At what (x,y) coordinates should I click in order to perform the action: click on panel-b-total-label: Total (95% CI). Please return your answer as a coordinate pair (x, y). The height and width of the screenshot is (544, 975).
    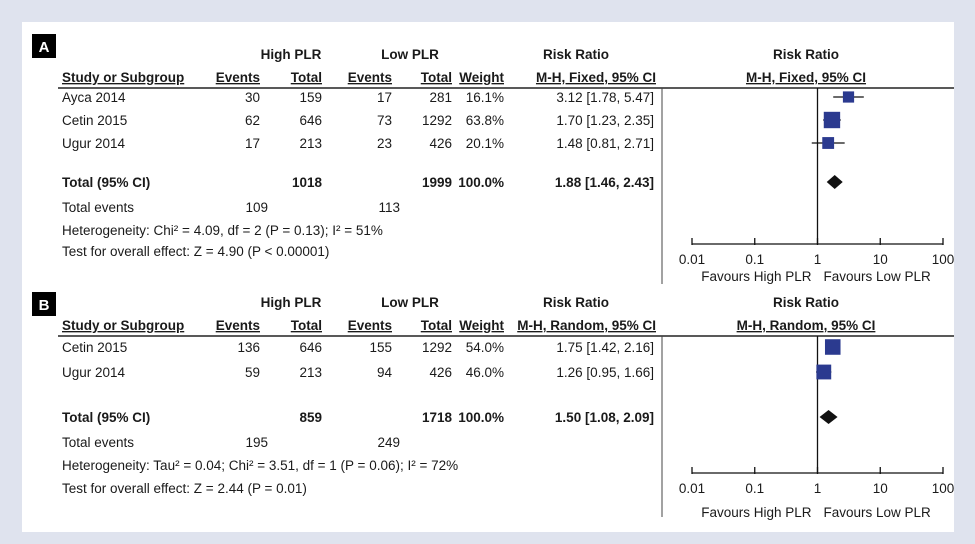
    Looking at the image, I should click on (106, 417).